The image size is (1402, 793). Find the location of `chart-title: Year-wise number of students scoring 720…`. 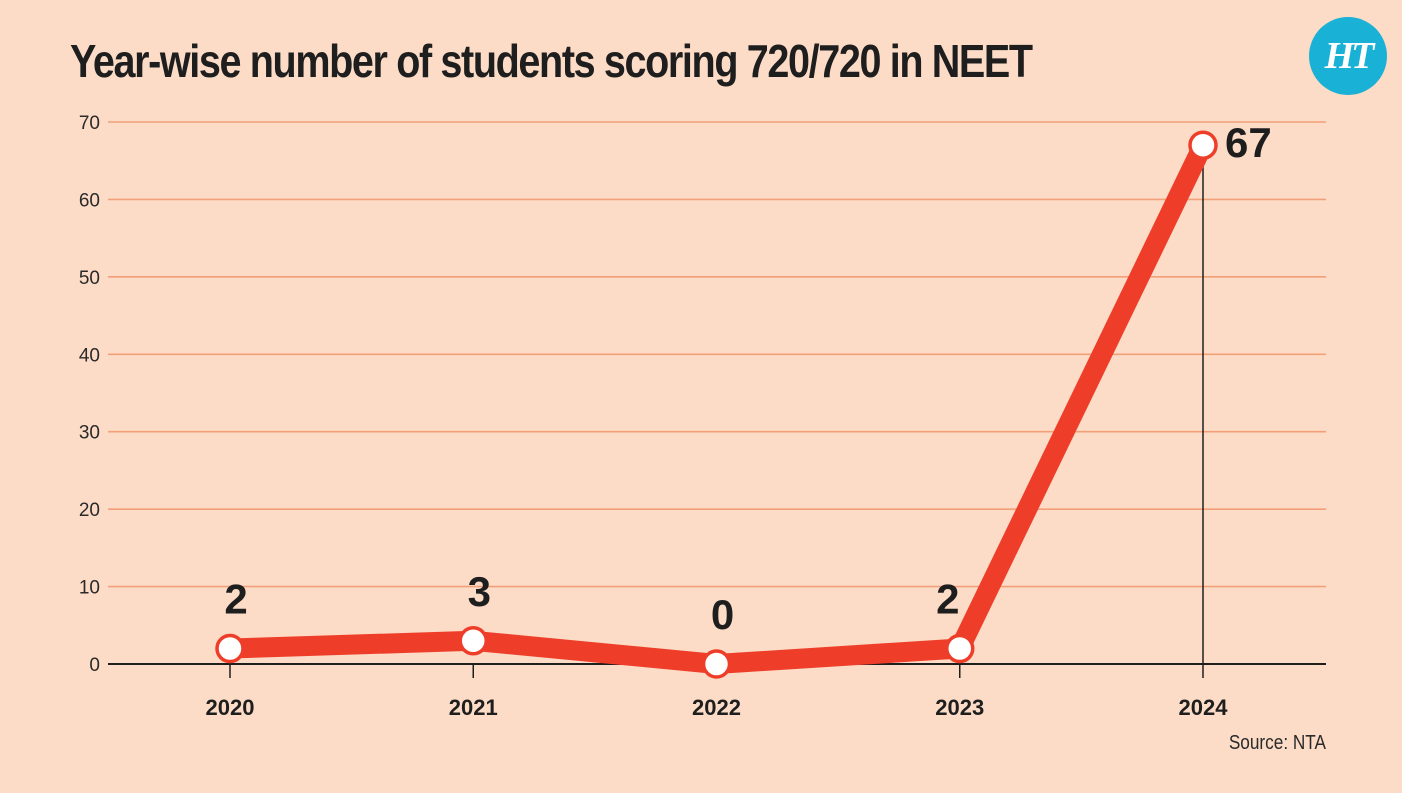

chart-title: Year-wise number of students scoring 720… is located at coordinates (551, 61).